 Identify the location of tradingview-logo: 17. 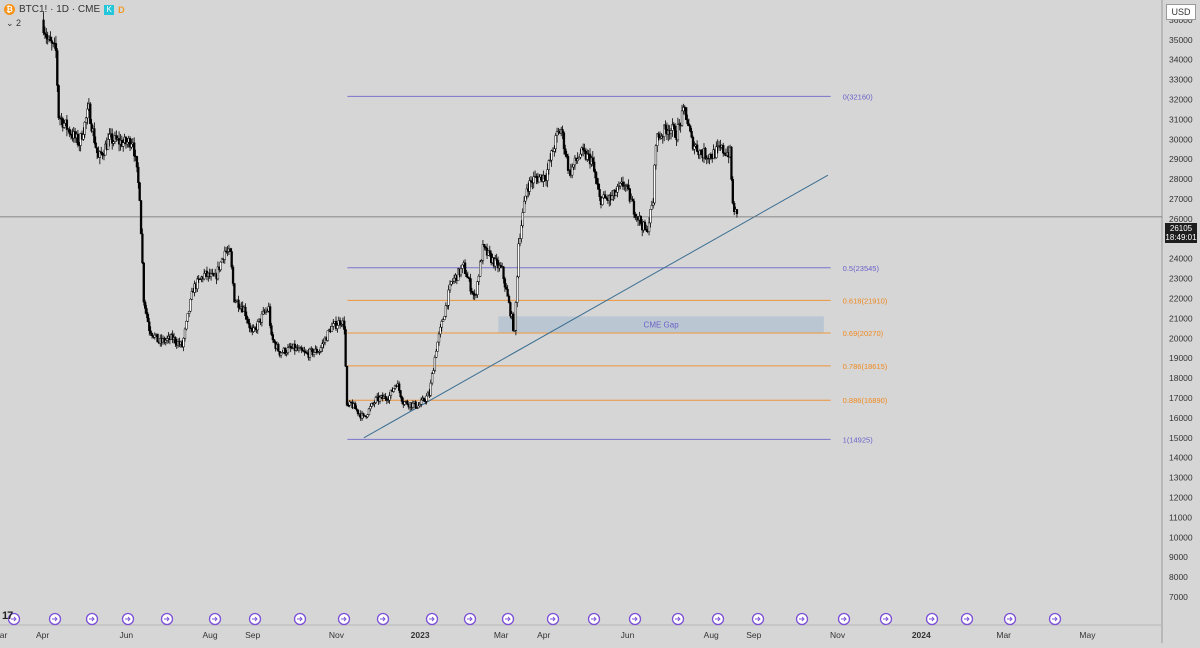
(7, 616).